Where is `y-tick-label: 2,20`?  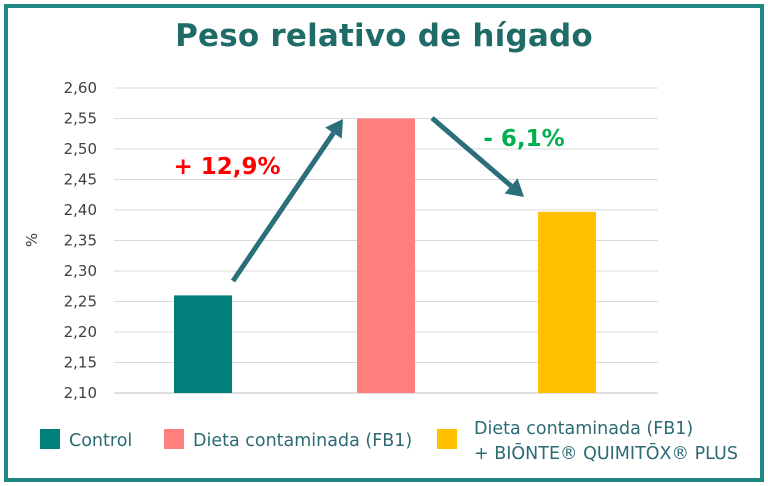 y-tick-label: 2,20 is located at coordinates (80, 332).